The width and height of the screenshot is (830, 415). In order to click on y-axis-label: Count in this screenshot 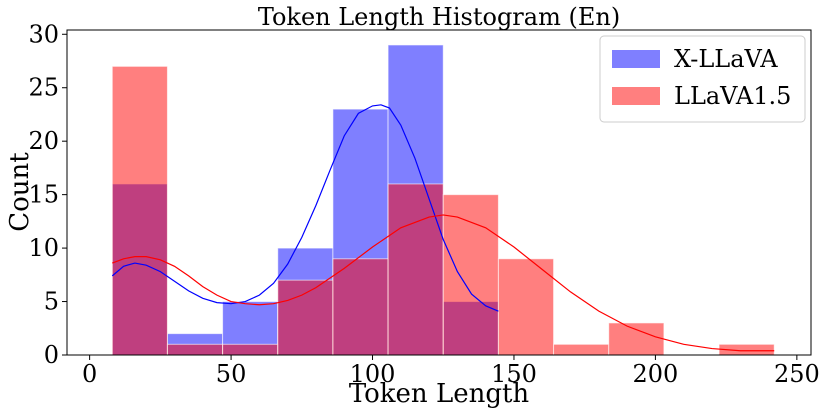, I will do `click(20, 192)`.